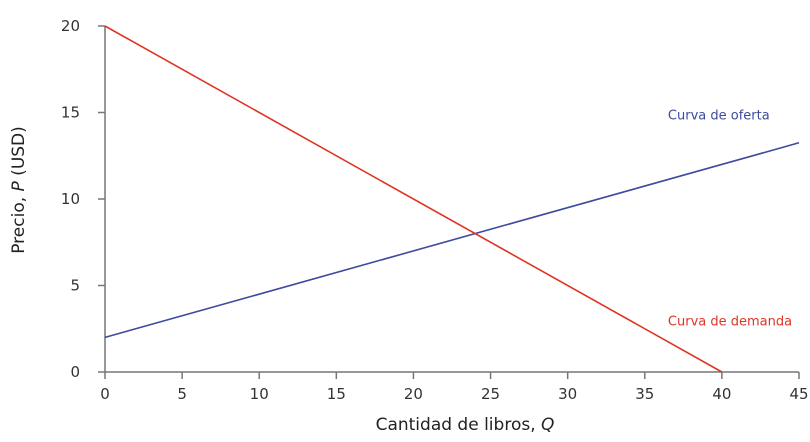 Image resolution: width=810 pixels, height=442 pixels. What do you see at coordinates (83, 199) in the screenshot?
I see `y-axis-ticks: 0 5 10 15 20` at bounding box center [83, 199].